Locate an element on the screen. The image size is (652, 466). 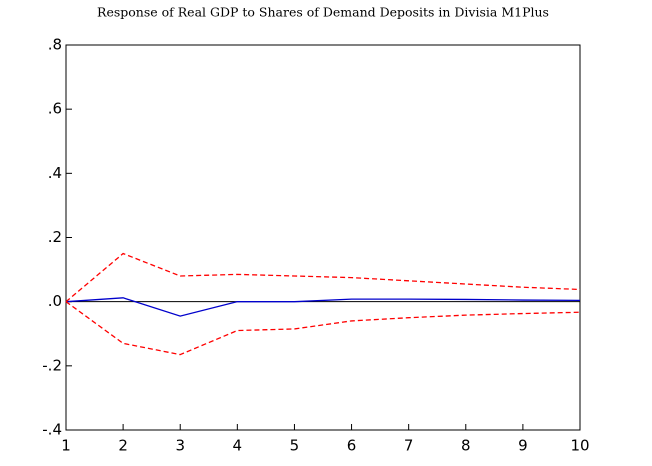
x-tick-label: 5 is located at coordinates (295, 446).